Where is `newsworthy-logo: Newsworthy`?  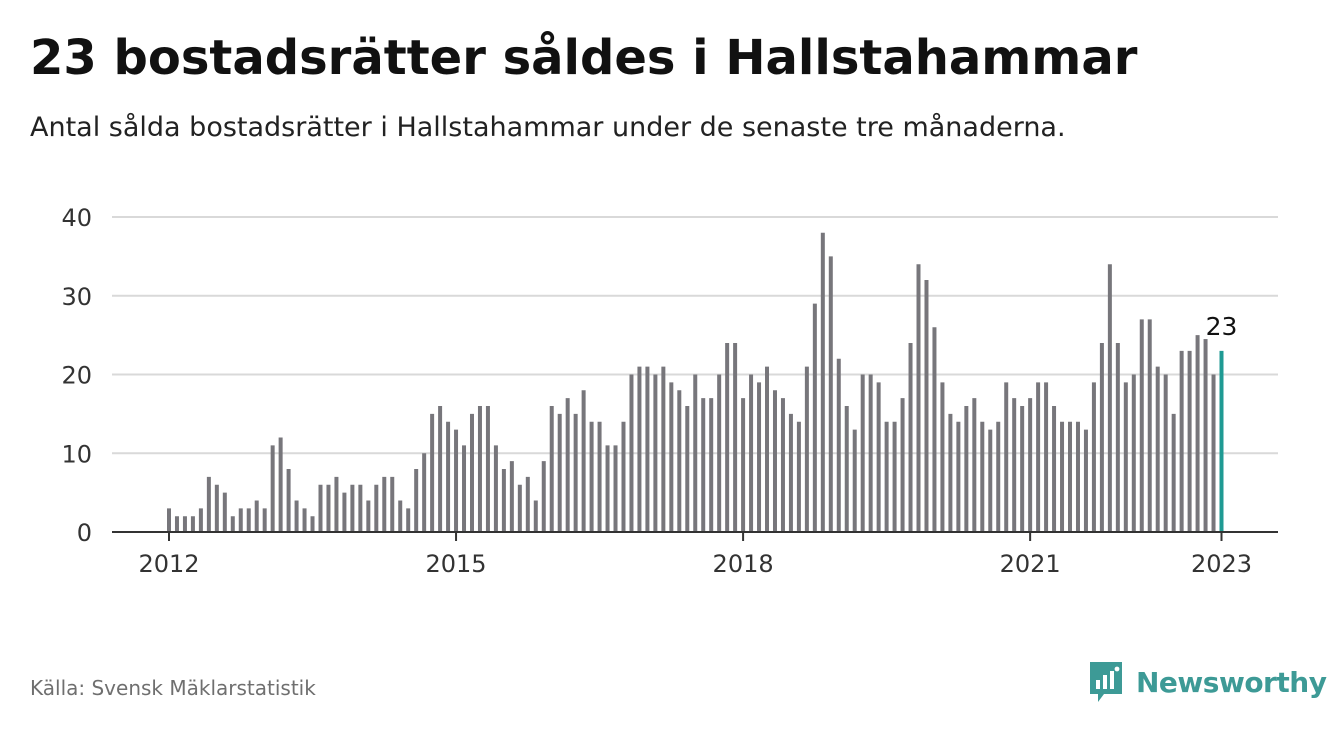
newsworthy-logo: Newsworthy is located at coordinates (1207, 682).